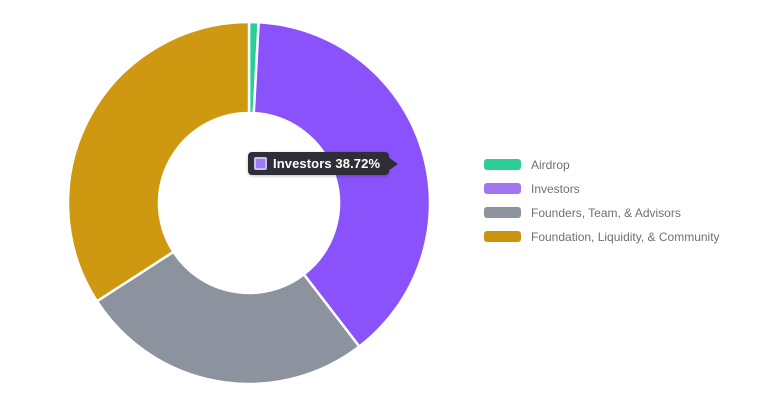 The height and width of the screenshot is (417, 759). I want to click on tooltip-arrow, so click(393, 163).